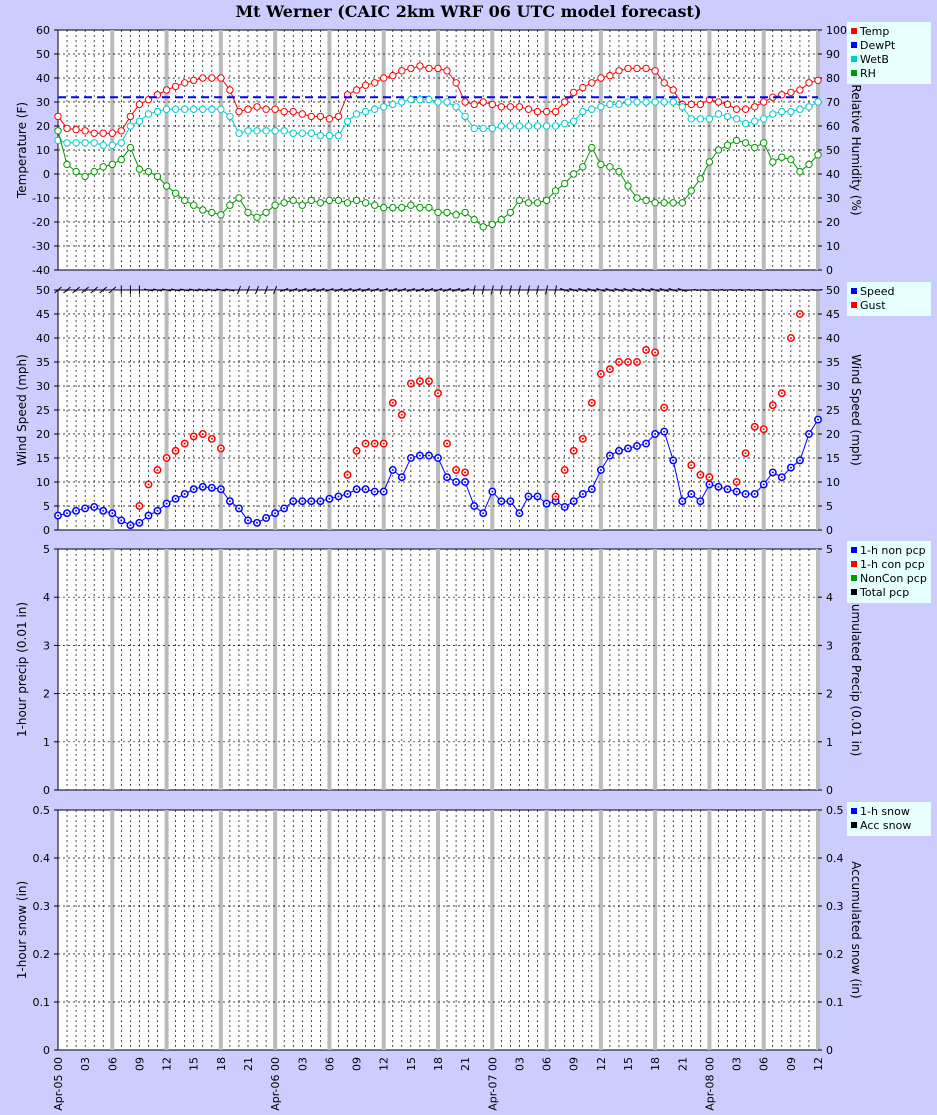  I want to click on y-tick-label: 40, so click(43, 78).